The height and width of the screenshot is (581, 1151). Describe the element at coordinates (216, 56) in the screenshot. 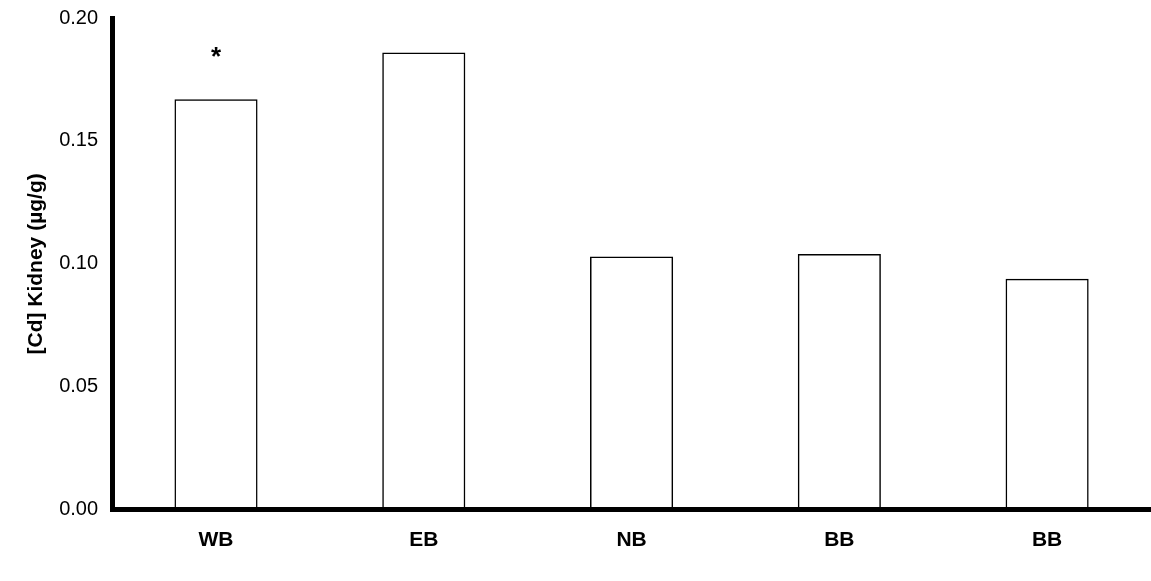

I see `annotation: *` at that location.